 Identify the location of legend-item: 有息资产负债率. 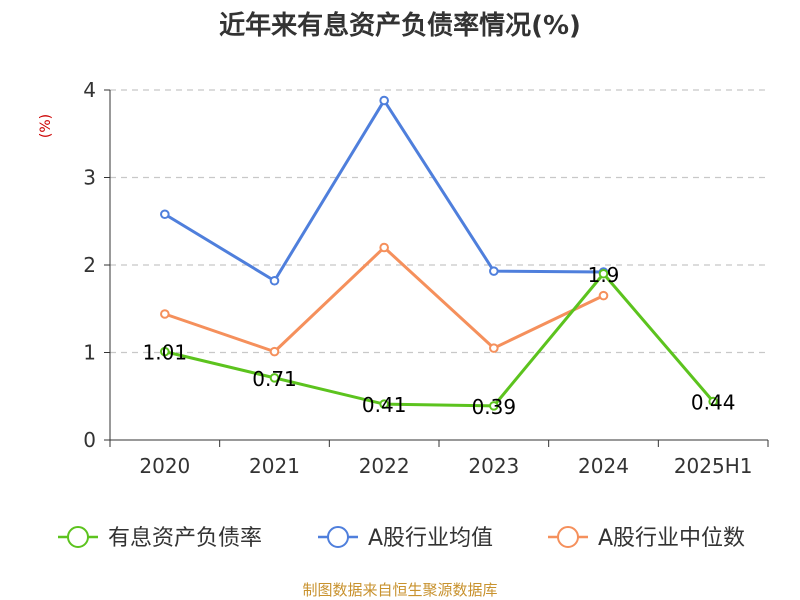
(160, 538).